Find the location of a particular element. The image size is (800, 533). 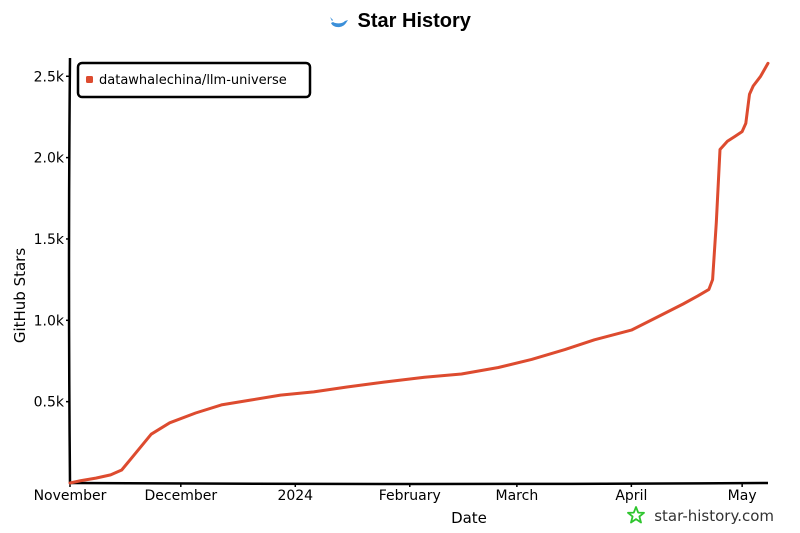

y-tick-label: 1.0k is located at coordinates (49, 321).